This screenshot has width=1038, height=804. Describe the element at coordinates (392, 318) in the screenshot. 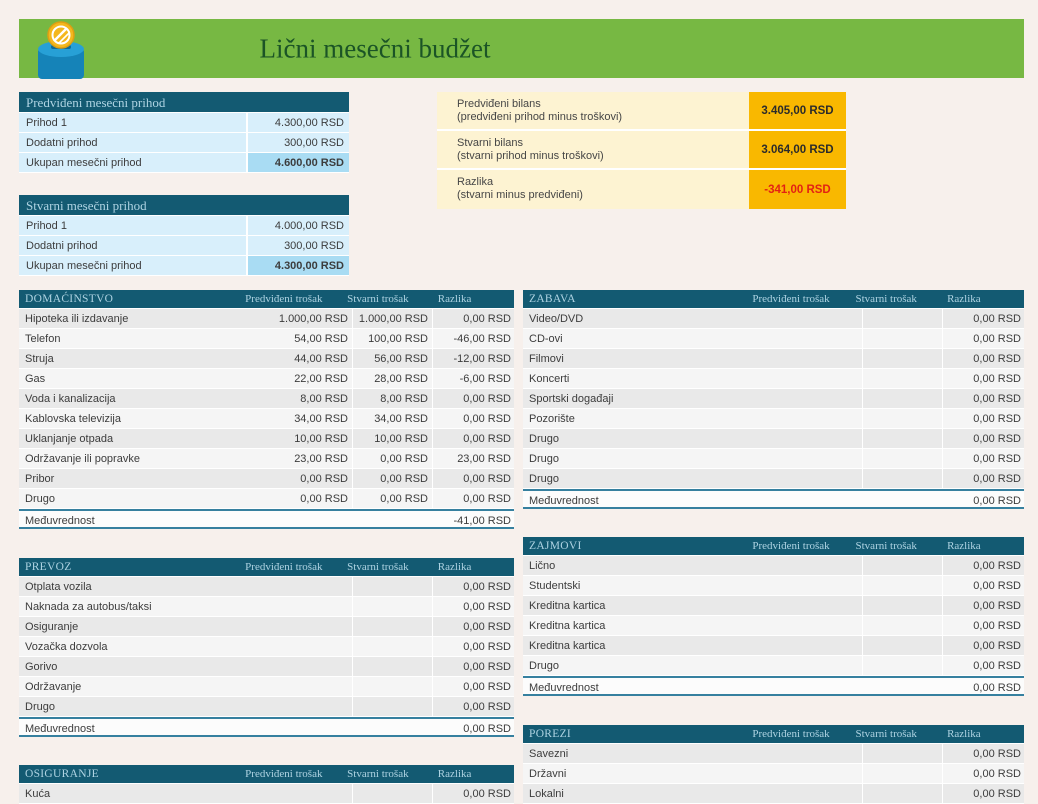

I see `actual-cell: 1.000,00 RSD` at that location.